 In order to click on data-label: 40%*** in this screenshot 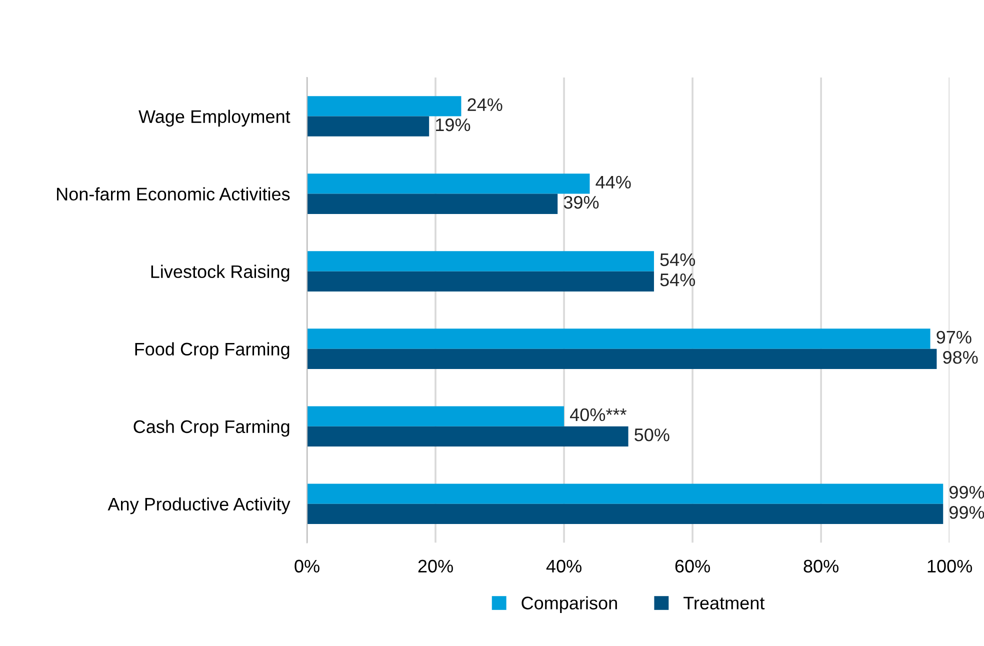, I will do `click(598, 415)`.